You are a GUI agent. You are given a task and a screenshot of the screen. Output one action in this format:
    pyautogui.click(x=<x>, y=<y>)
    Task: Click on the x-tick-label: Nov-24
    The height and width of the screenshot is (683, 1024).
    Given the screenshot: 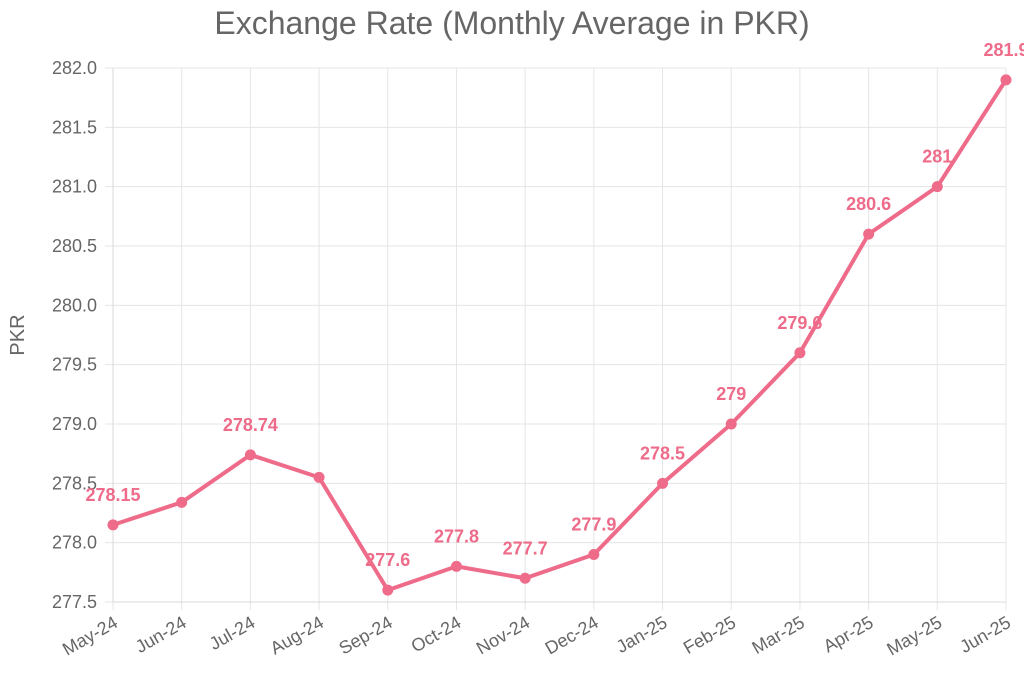 What is the action you would take?
    pyautogui.click(x=503, y=635)
    